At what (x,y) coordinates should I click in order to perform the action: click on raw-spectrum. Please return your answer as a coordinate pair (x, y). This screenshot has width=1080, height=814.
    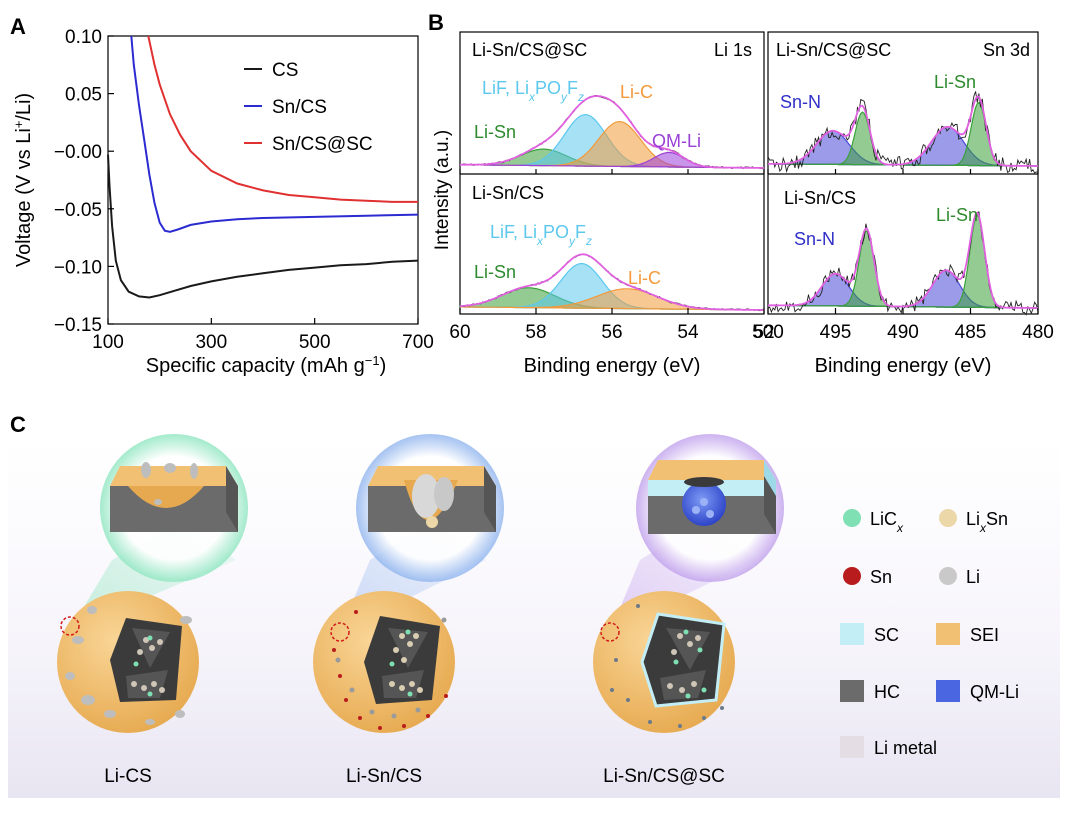
    Looking at the image, I should click on (903, 263).